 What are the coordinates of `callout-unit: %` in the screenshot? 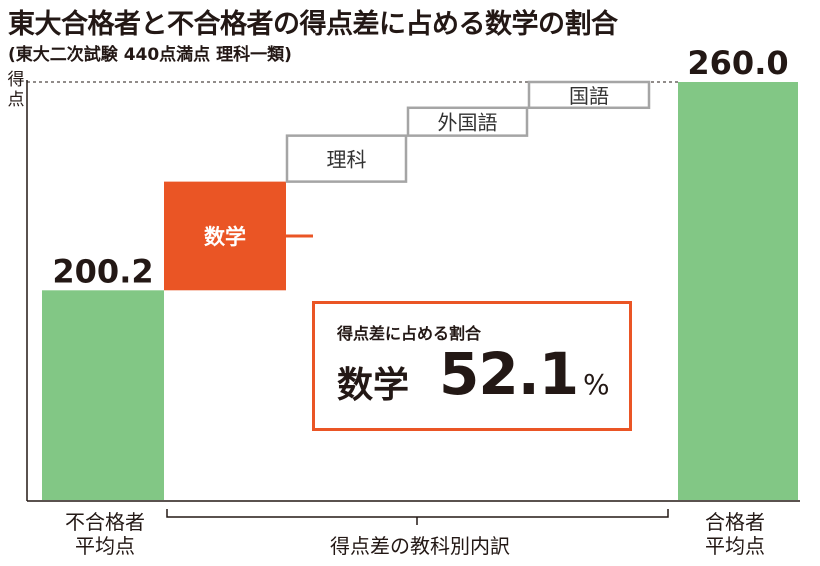 It's located at (596, 384).